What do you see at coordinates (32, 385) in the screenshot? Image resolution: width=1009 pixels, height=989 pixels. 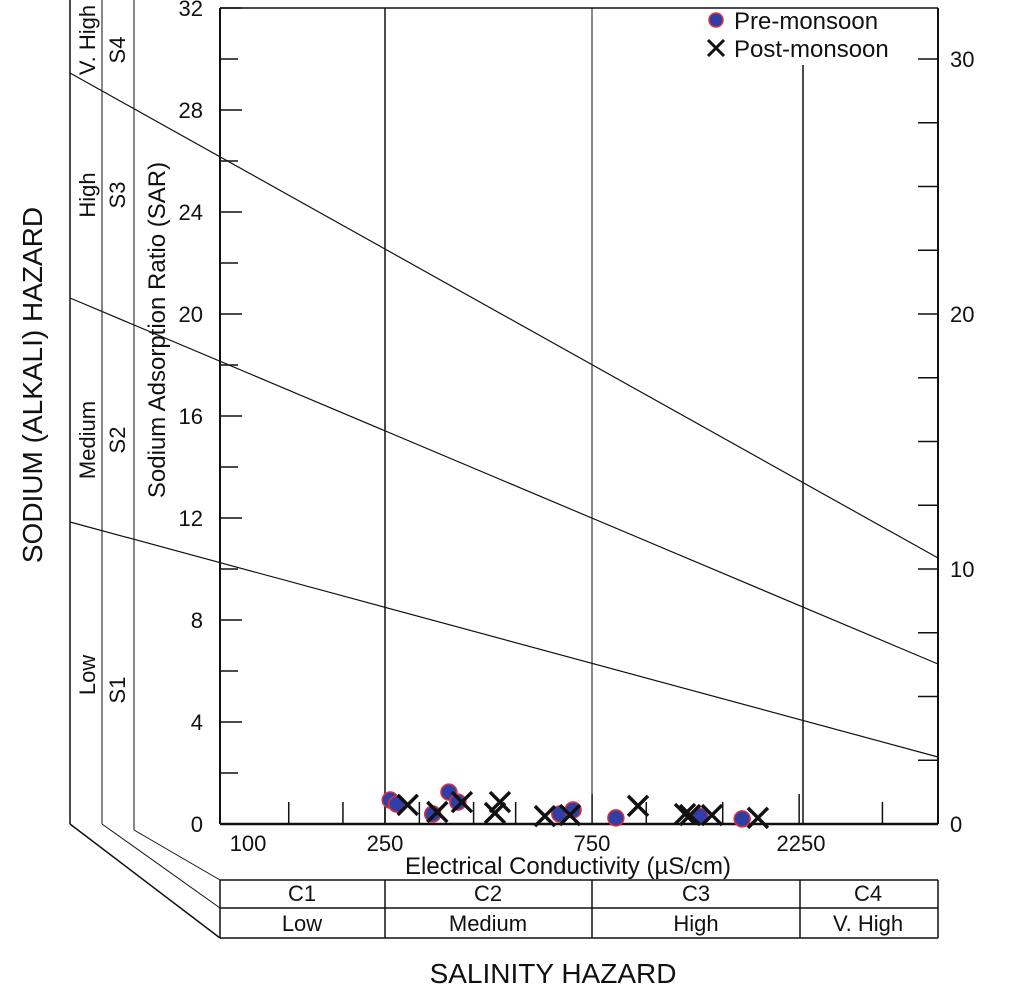 I see `sodium-hazard-title: SODIUM (ALKALI) HAZARD` at bounding box center [32, 385].